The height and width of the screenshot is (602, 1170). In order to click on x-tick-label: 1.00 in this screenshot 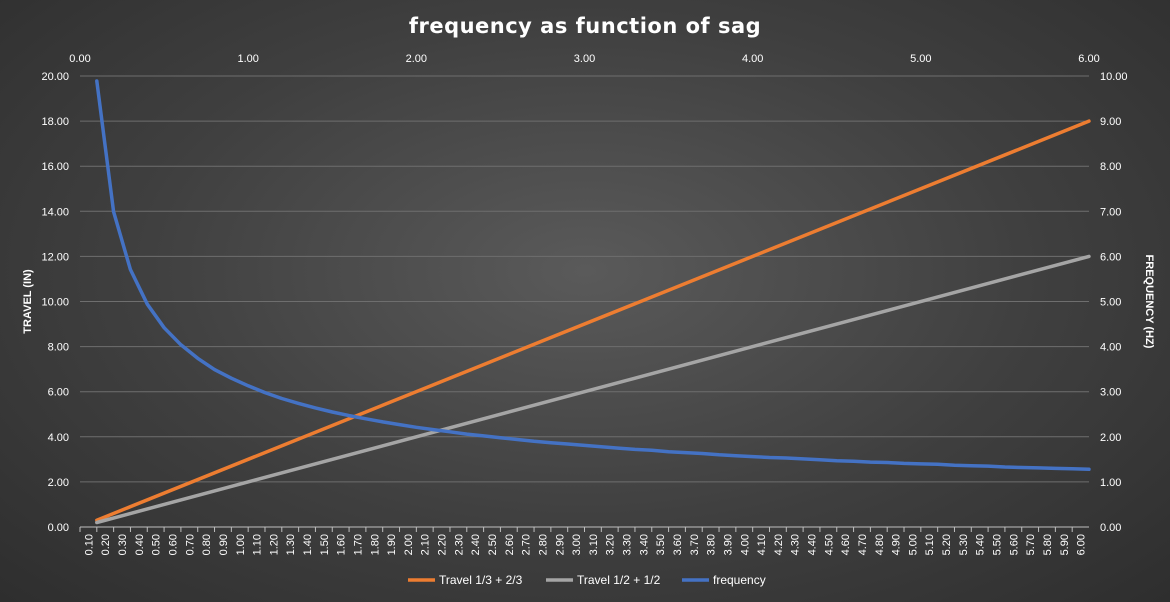, I will do `click(241, 544)`.